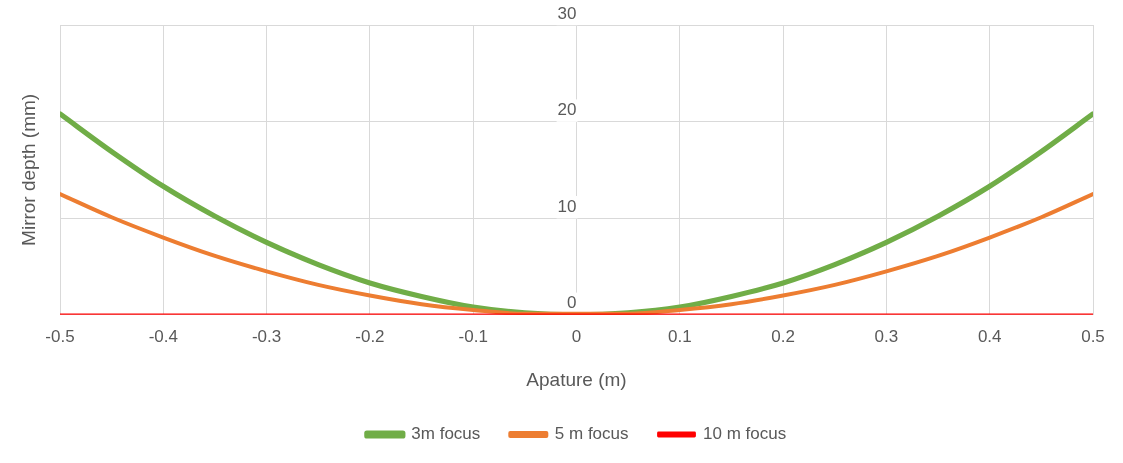  What do you see at coordinates (679, 336) in the screenshot?
I see `x-tick-label: 0.1` at bounding box center [679, 336].